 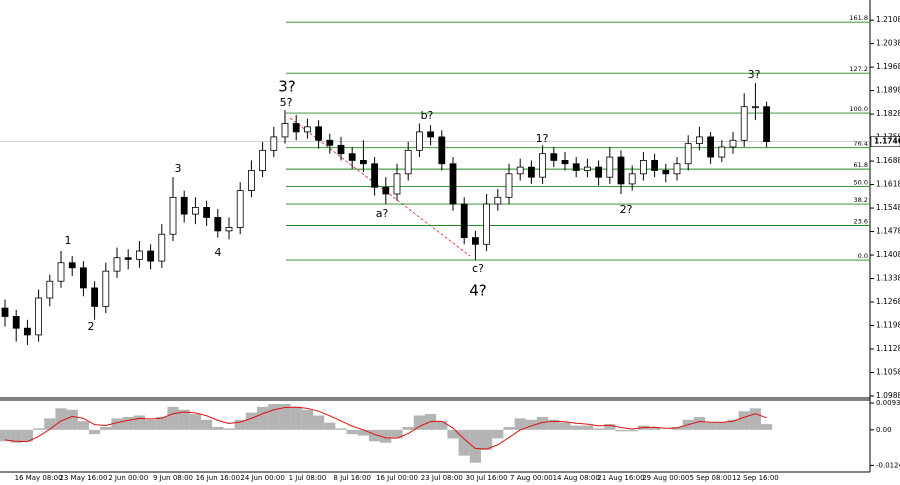 What do you see at coordinates (531, 478) in the screenshot?
I see `x-tick-label: 7 Aug 00:00` at bounding box center [531, 478].